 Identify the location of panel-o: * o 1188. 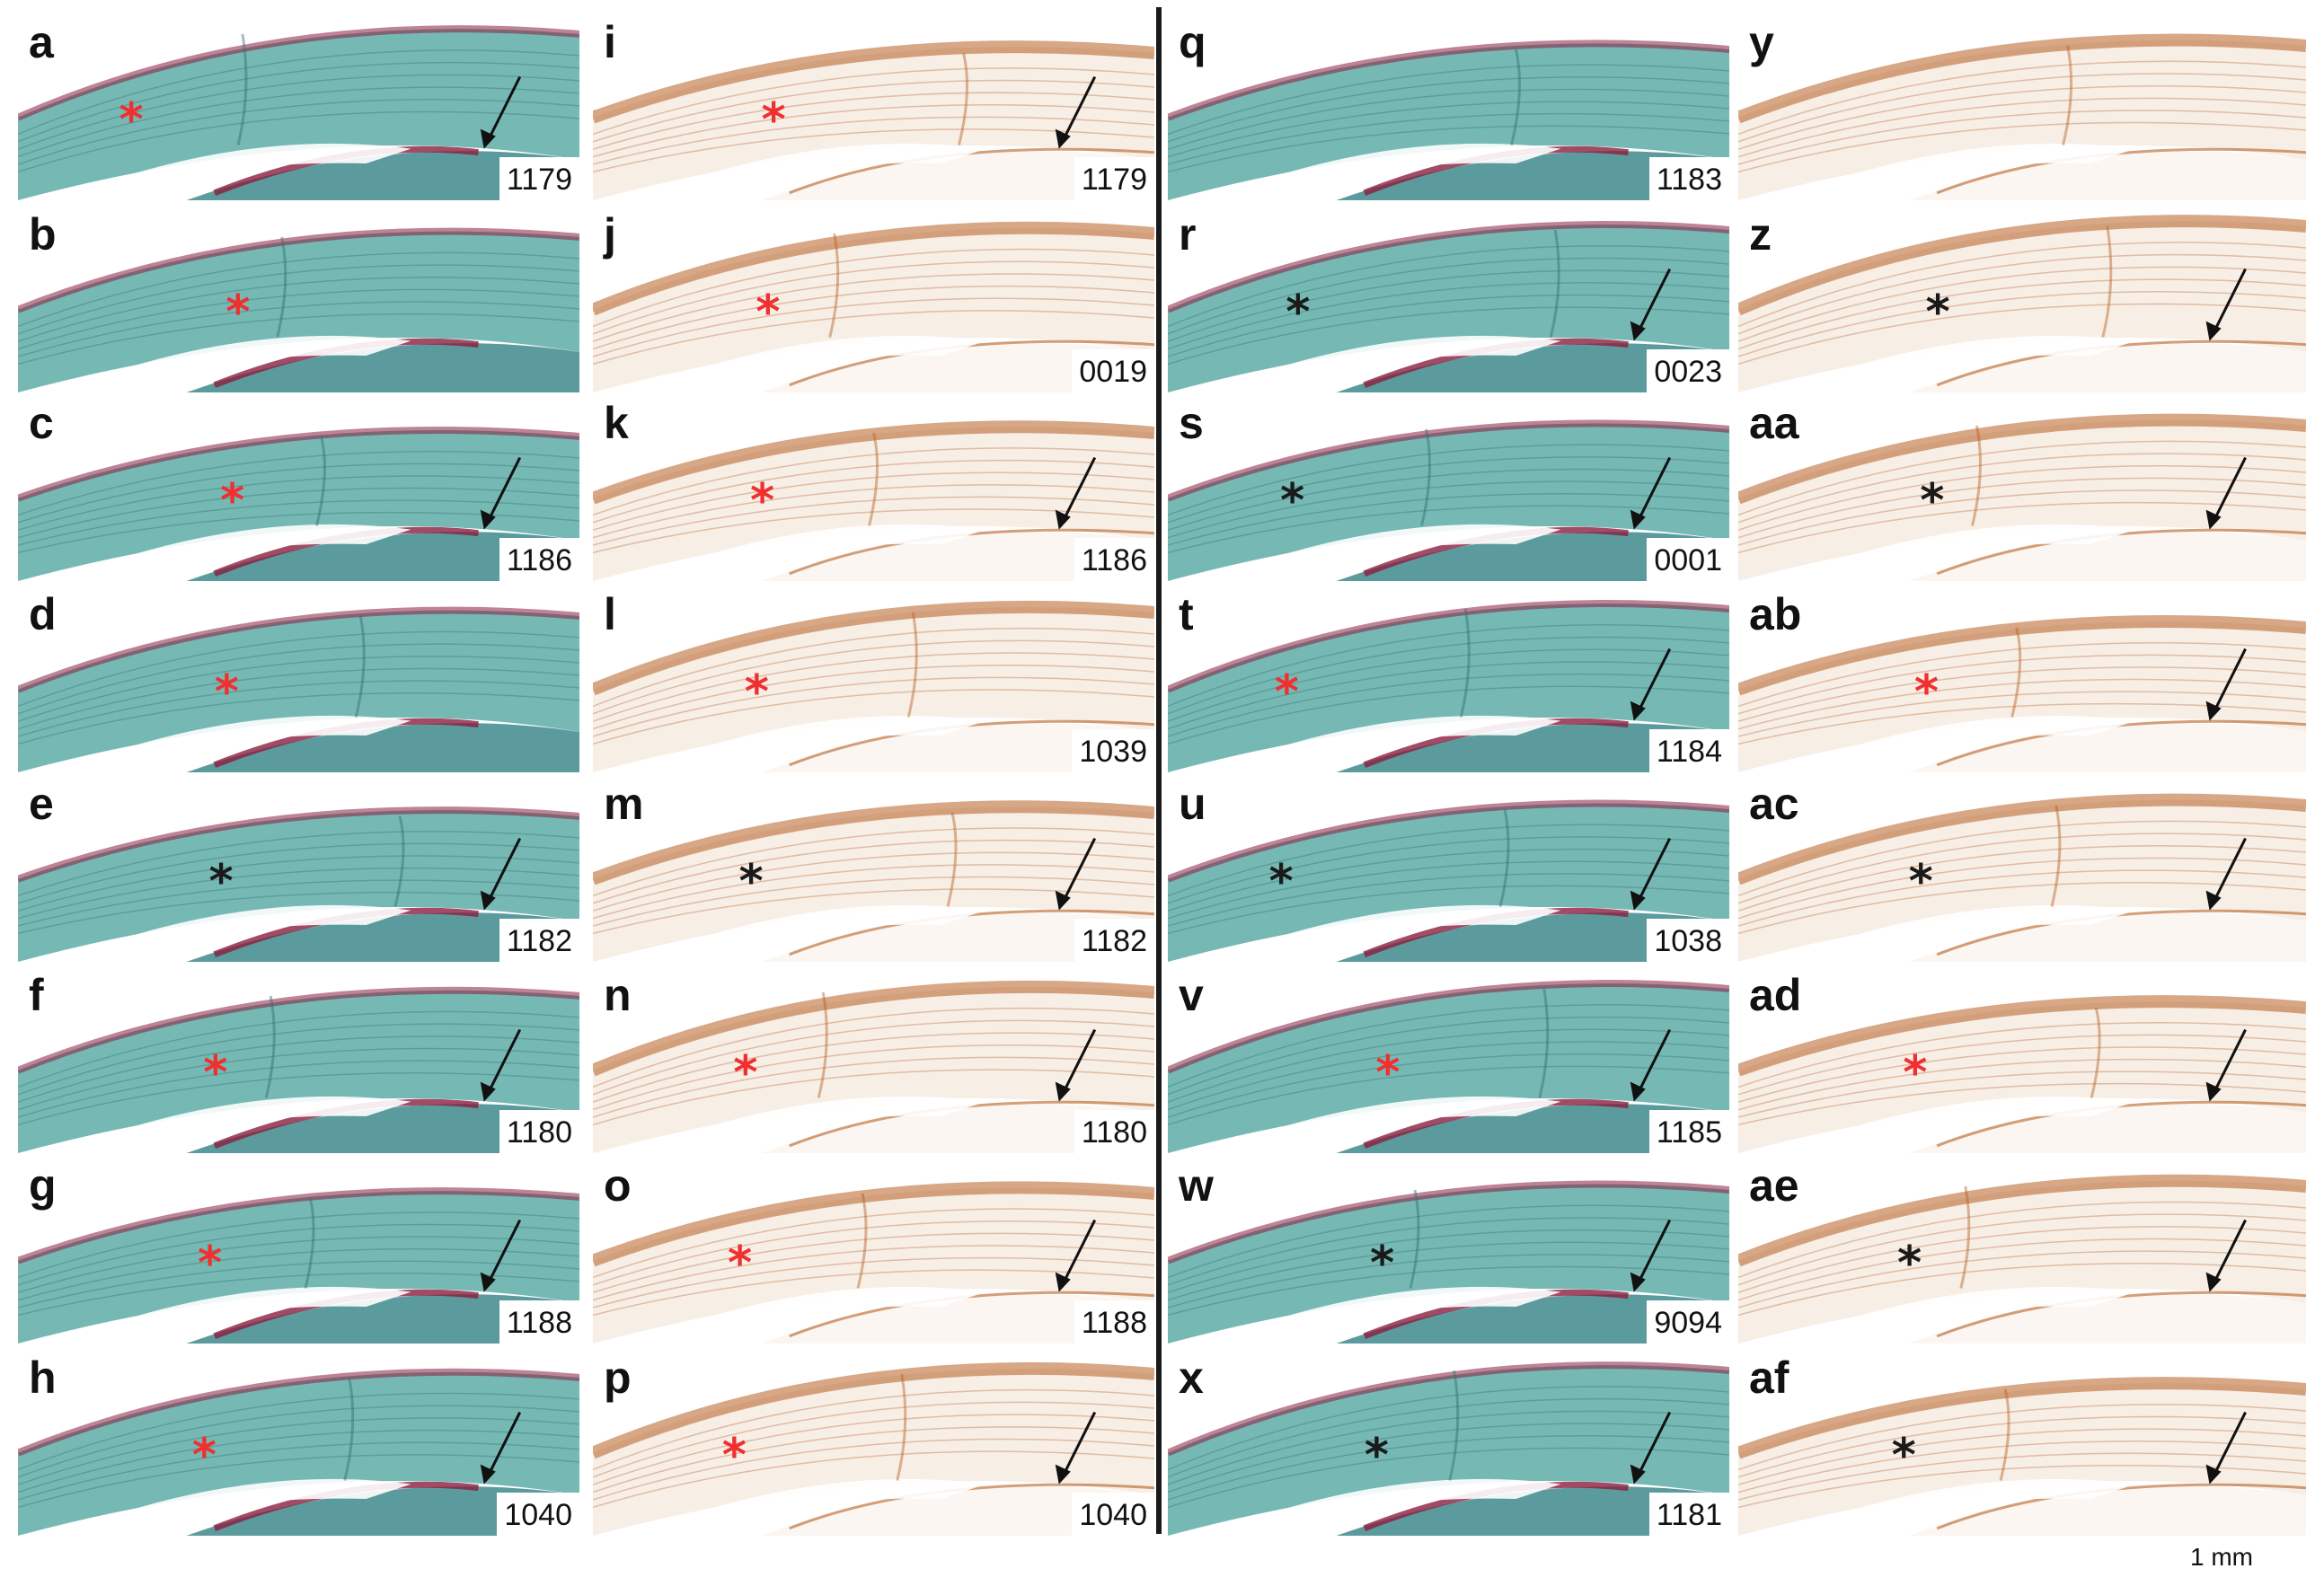
(873, 1251).